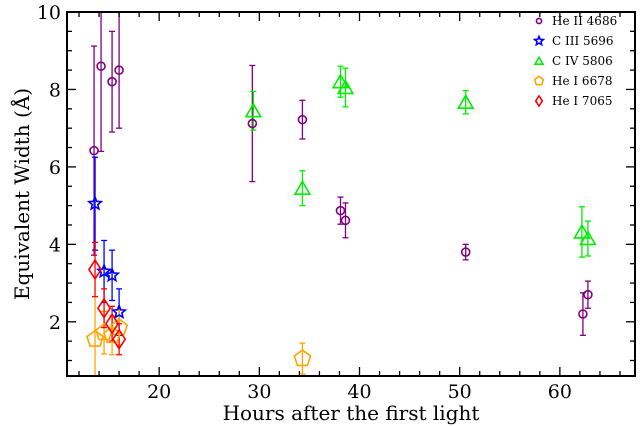 This screenshot has width=642, height=426. I want to click on legend-item: He I 6678, so click(572, 81).